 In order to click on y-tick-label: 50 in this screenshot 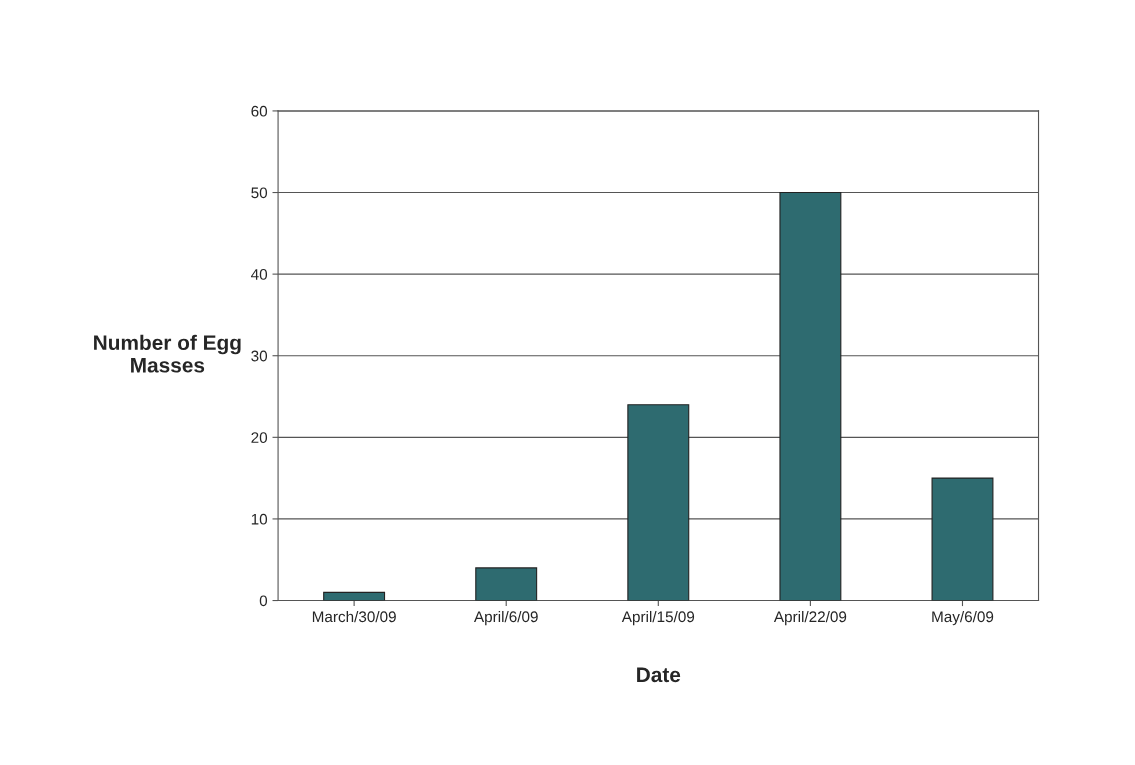, I will do `click(259, 193)`.